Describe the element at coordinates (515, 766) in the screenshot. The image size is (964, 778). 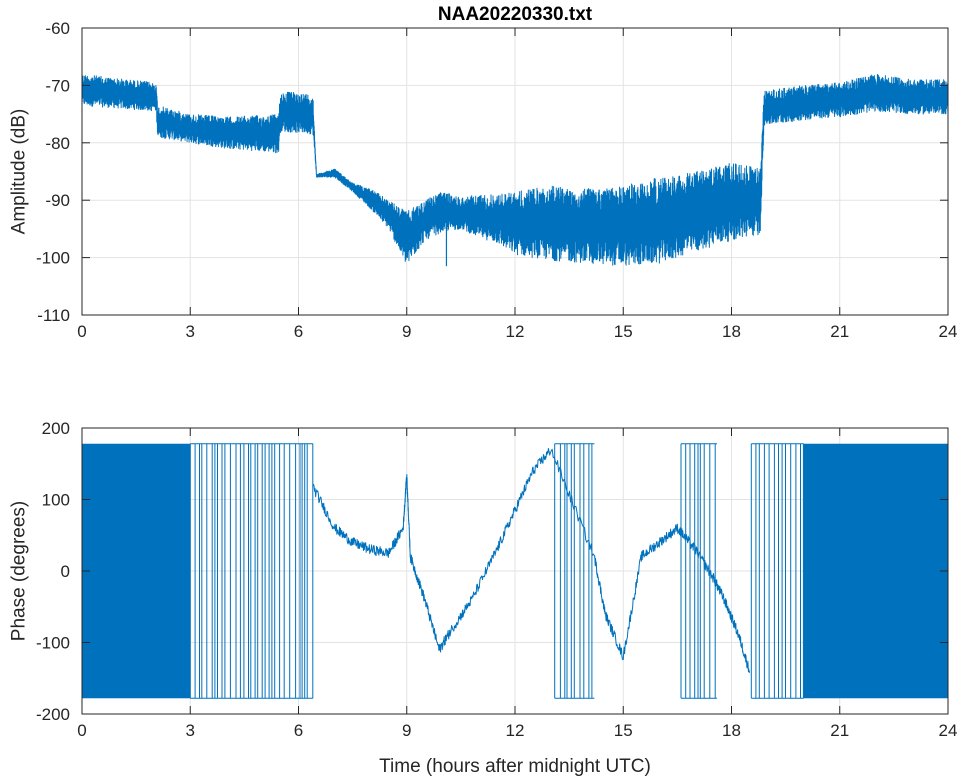
I see `phase-x-axis-label: Time (hours after midnight UTC)` at that location.